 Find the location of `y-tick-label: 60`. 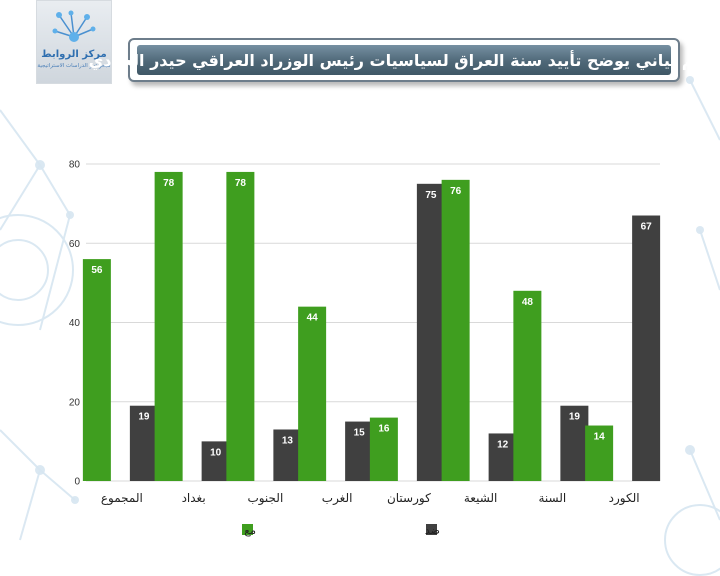

y-tick-label: 60 is located at coordinates (75, 244).